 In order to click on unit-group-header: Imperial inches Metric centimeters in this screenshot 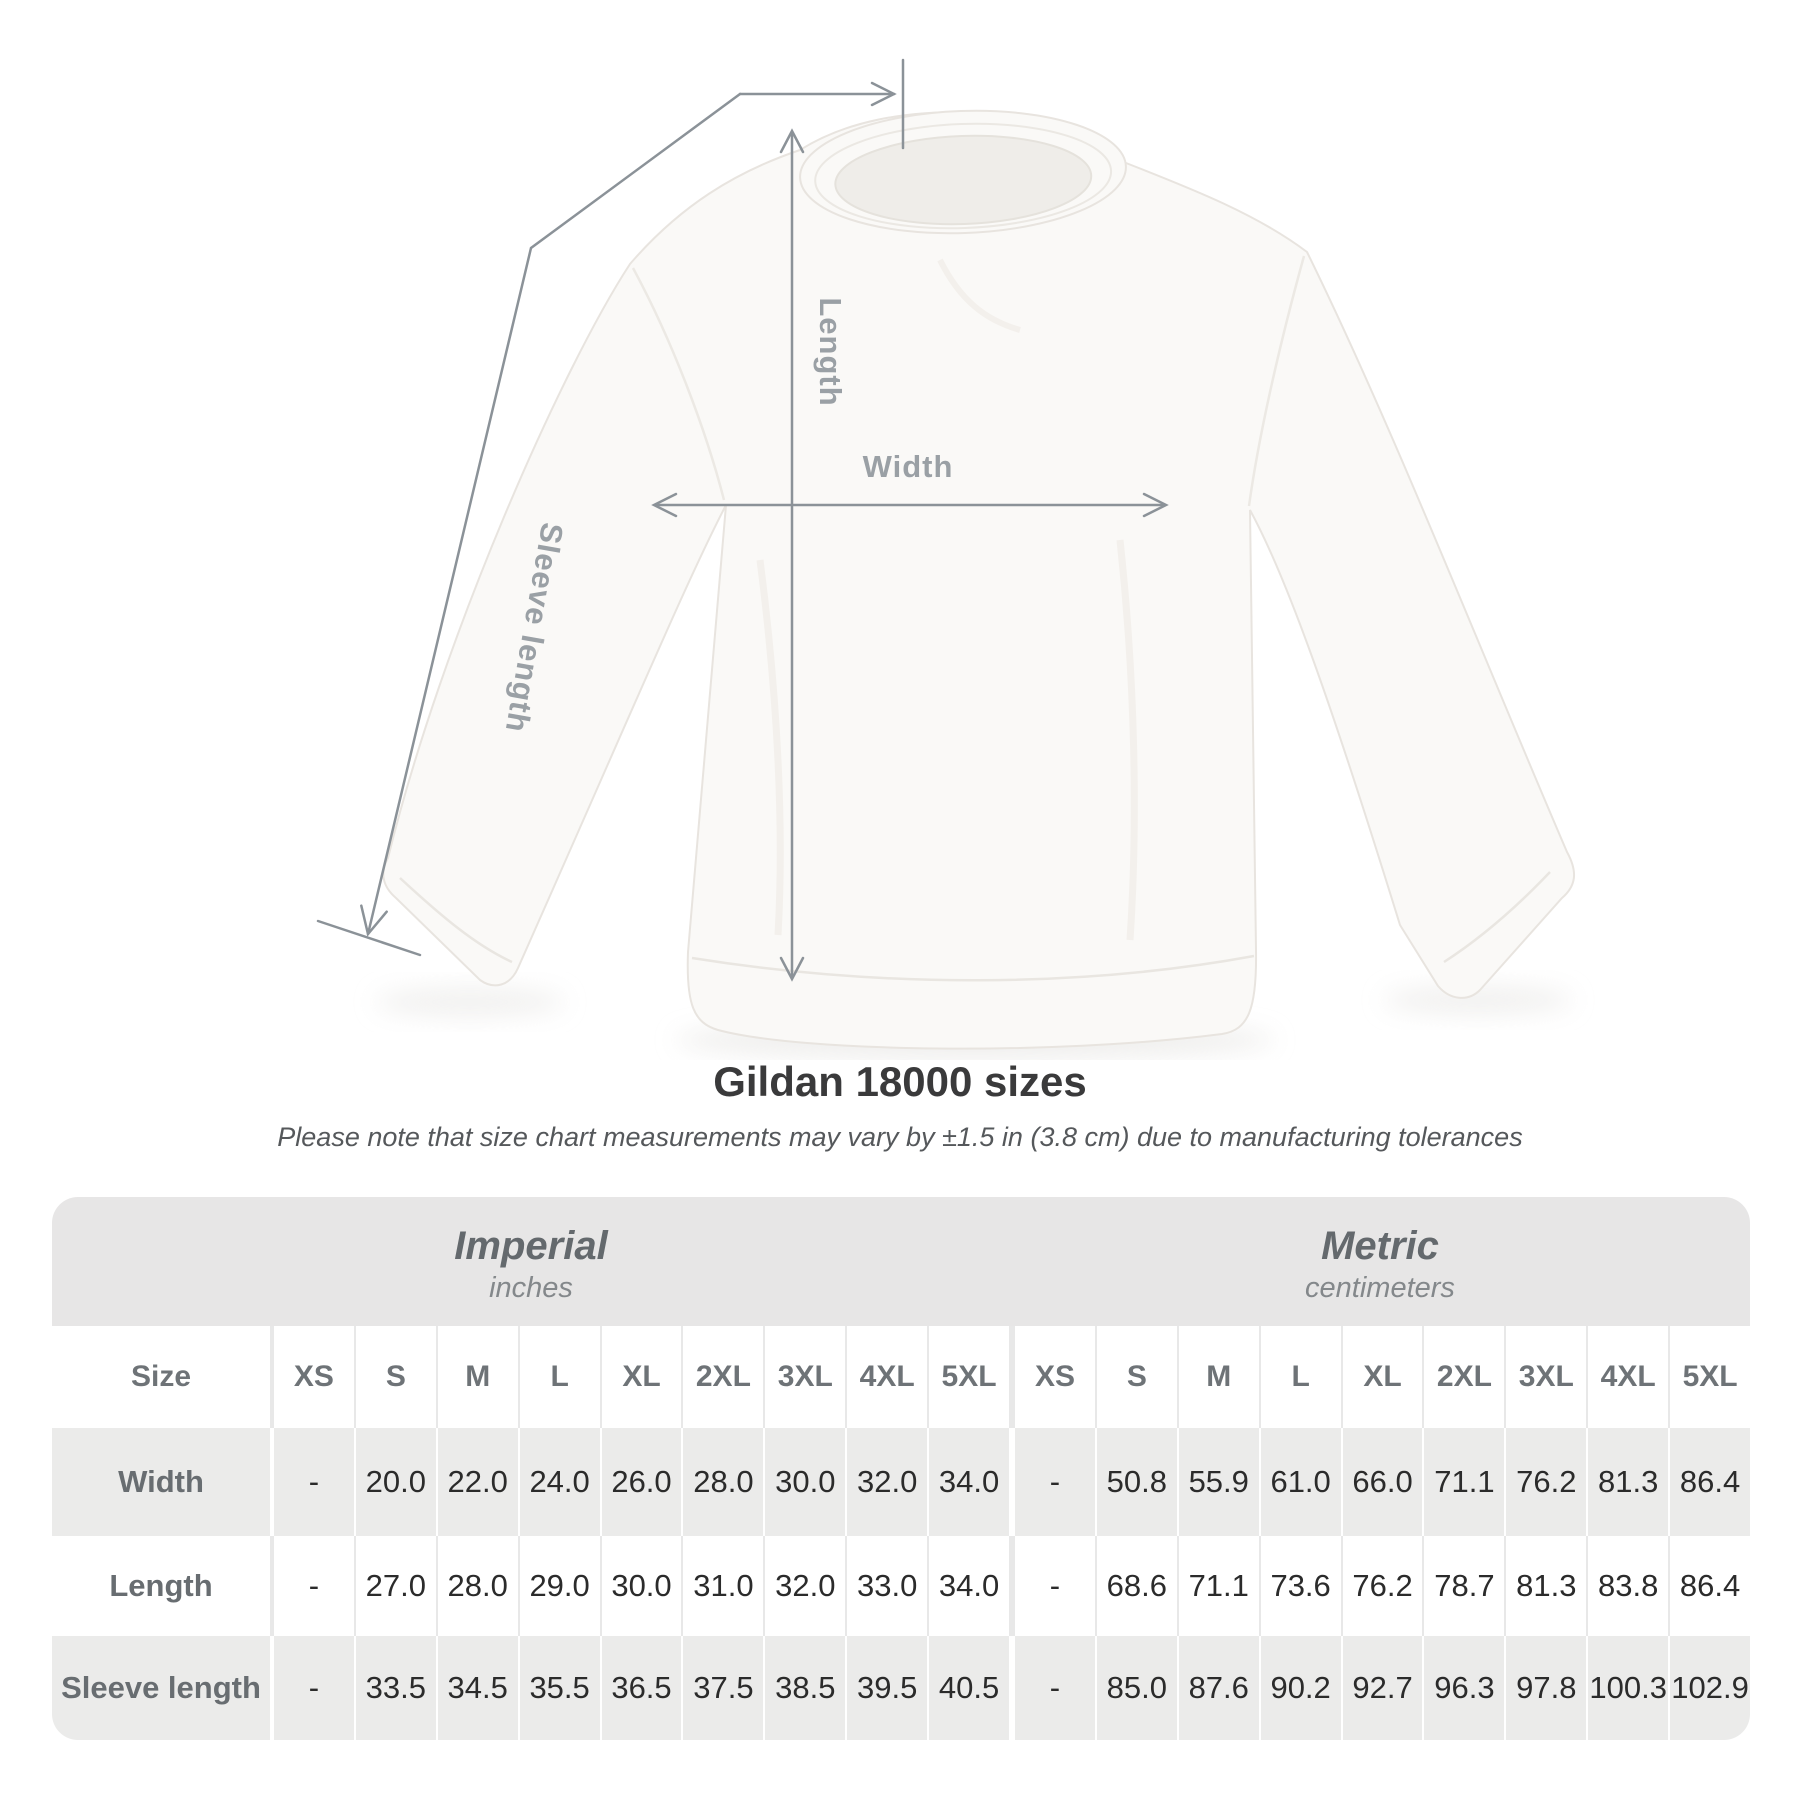, I will do `click(901, 1261)`.